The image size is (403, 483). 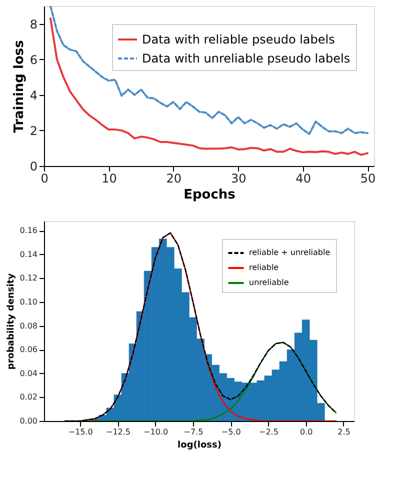 What do you see at coordinates (109, 179) in the screenshot?
I see `x-tick-label: 10` at bounding box center [109, 179].